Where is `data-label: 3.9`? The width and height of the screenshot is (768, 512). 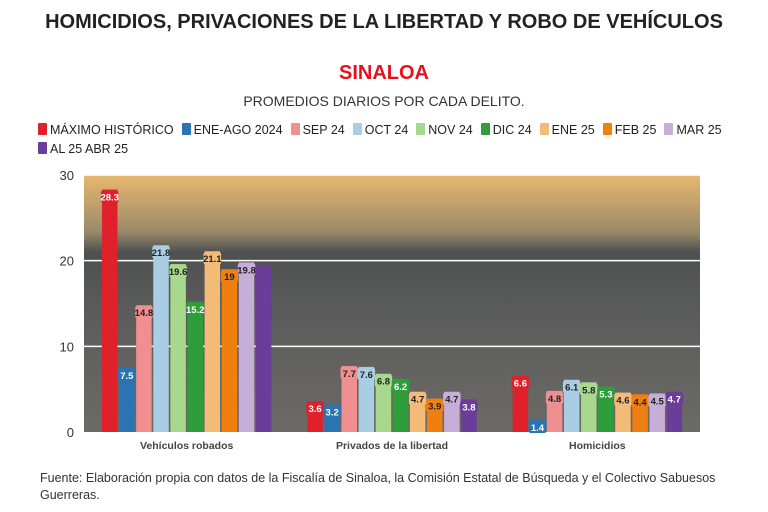
data-label: 3.9 is located at coordinates (434, 407).